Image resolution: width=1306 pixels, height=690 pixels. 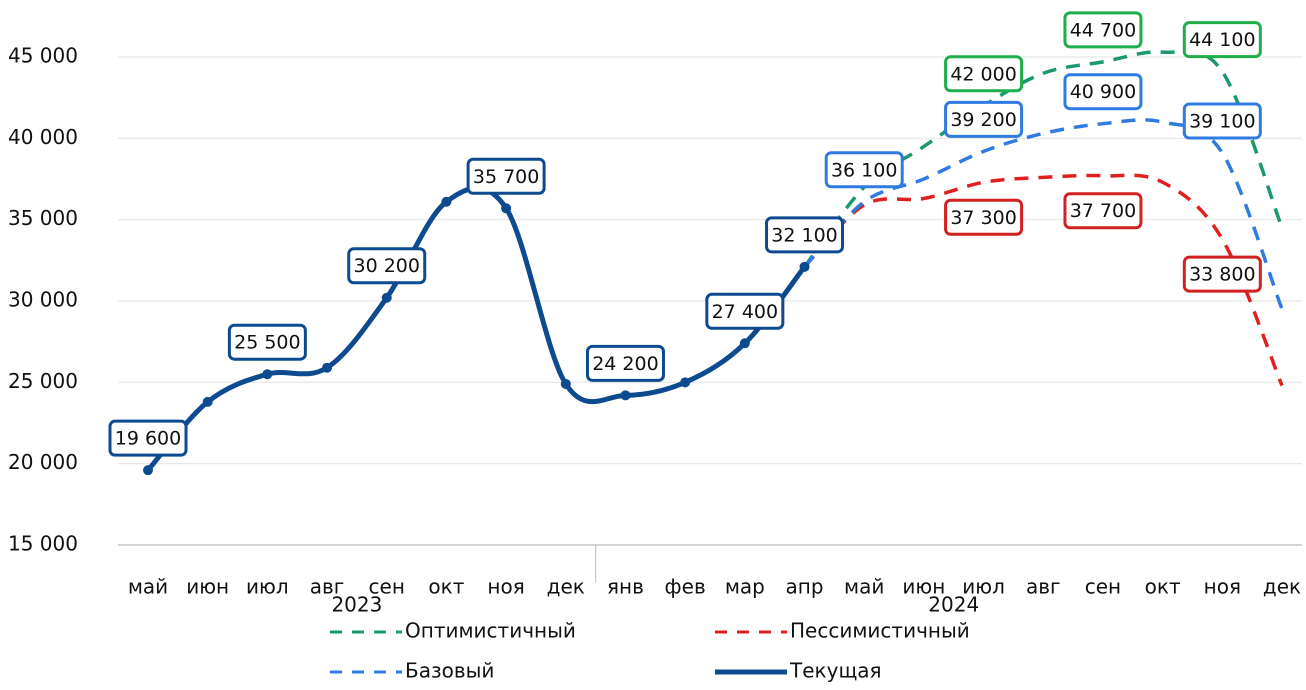 I want to click on data-label: 37 300, so click(x=983, y=218).